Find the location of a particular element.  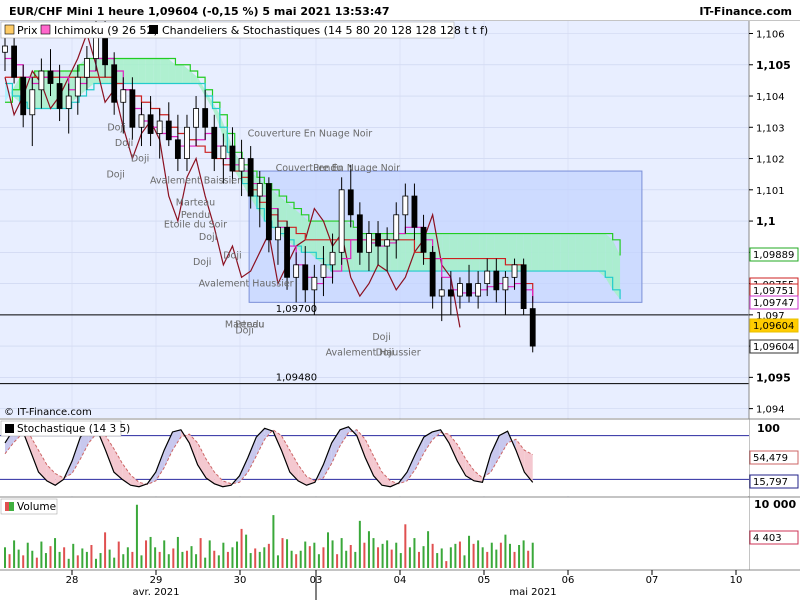

price-tick-label: 1,106 is located at coordinates (770, 35).